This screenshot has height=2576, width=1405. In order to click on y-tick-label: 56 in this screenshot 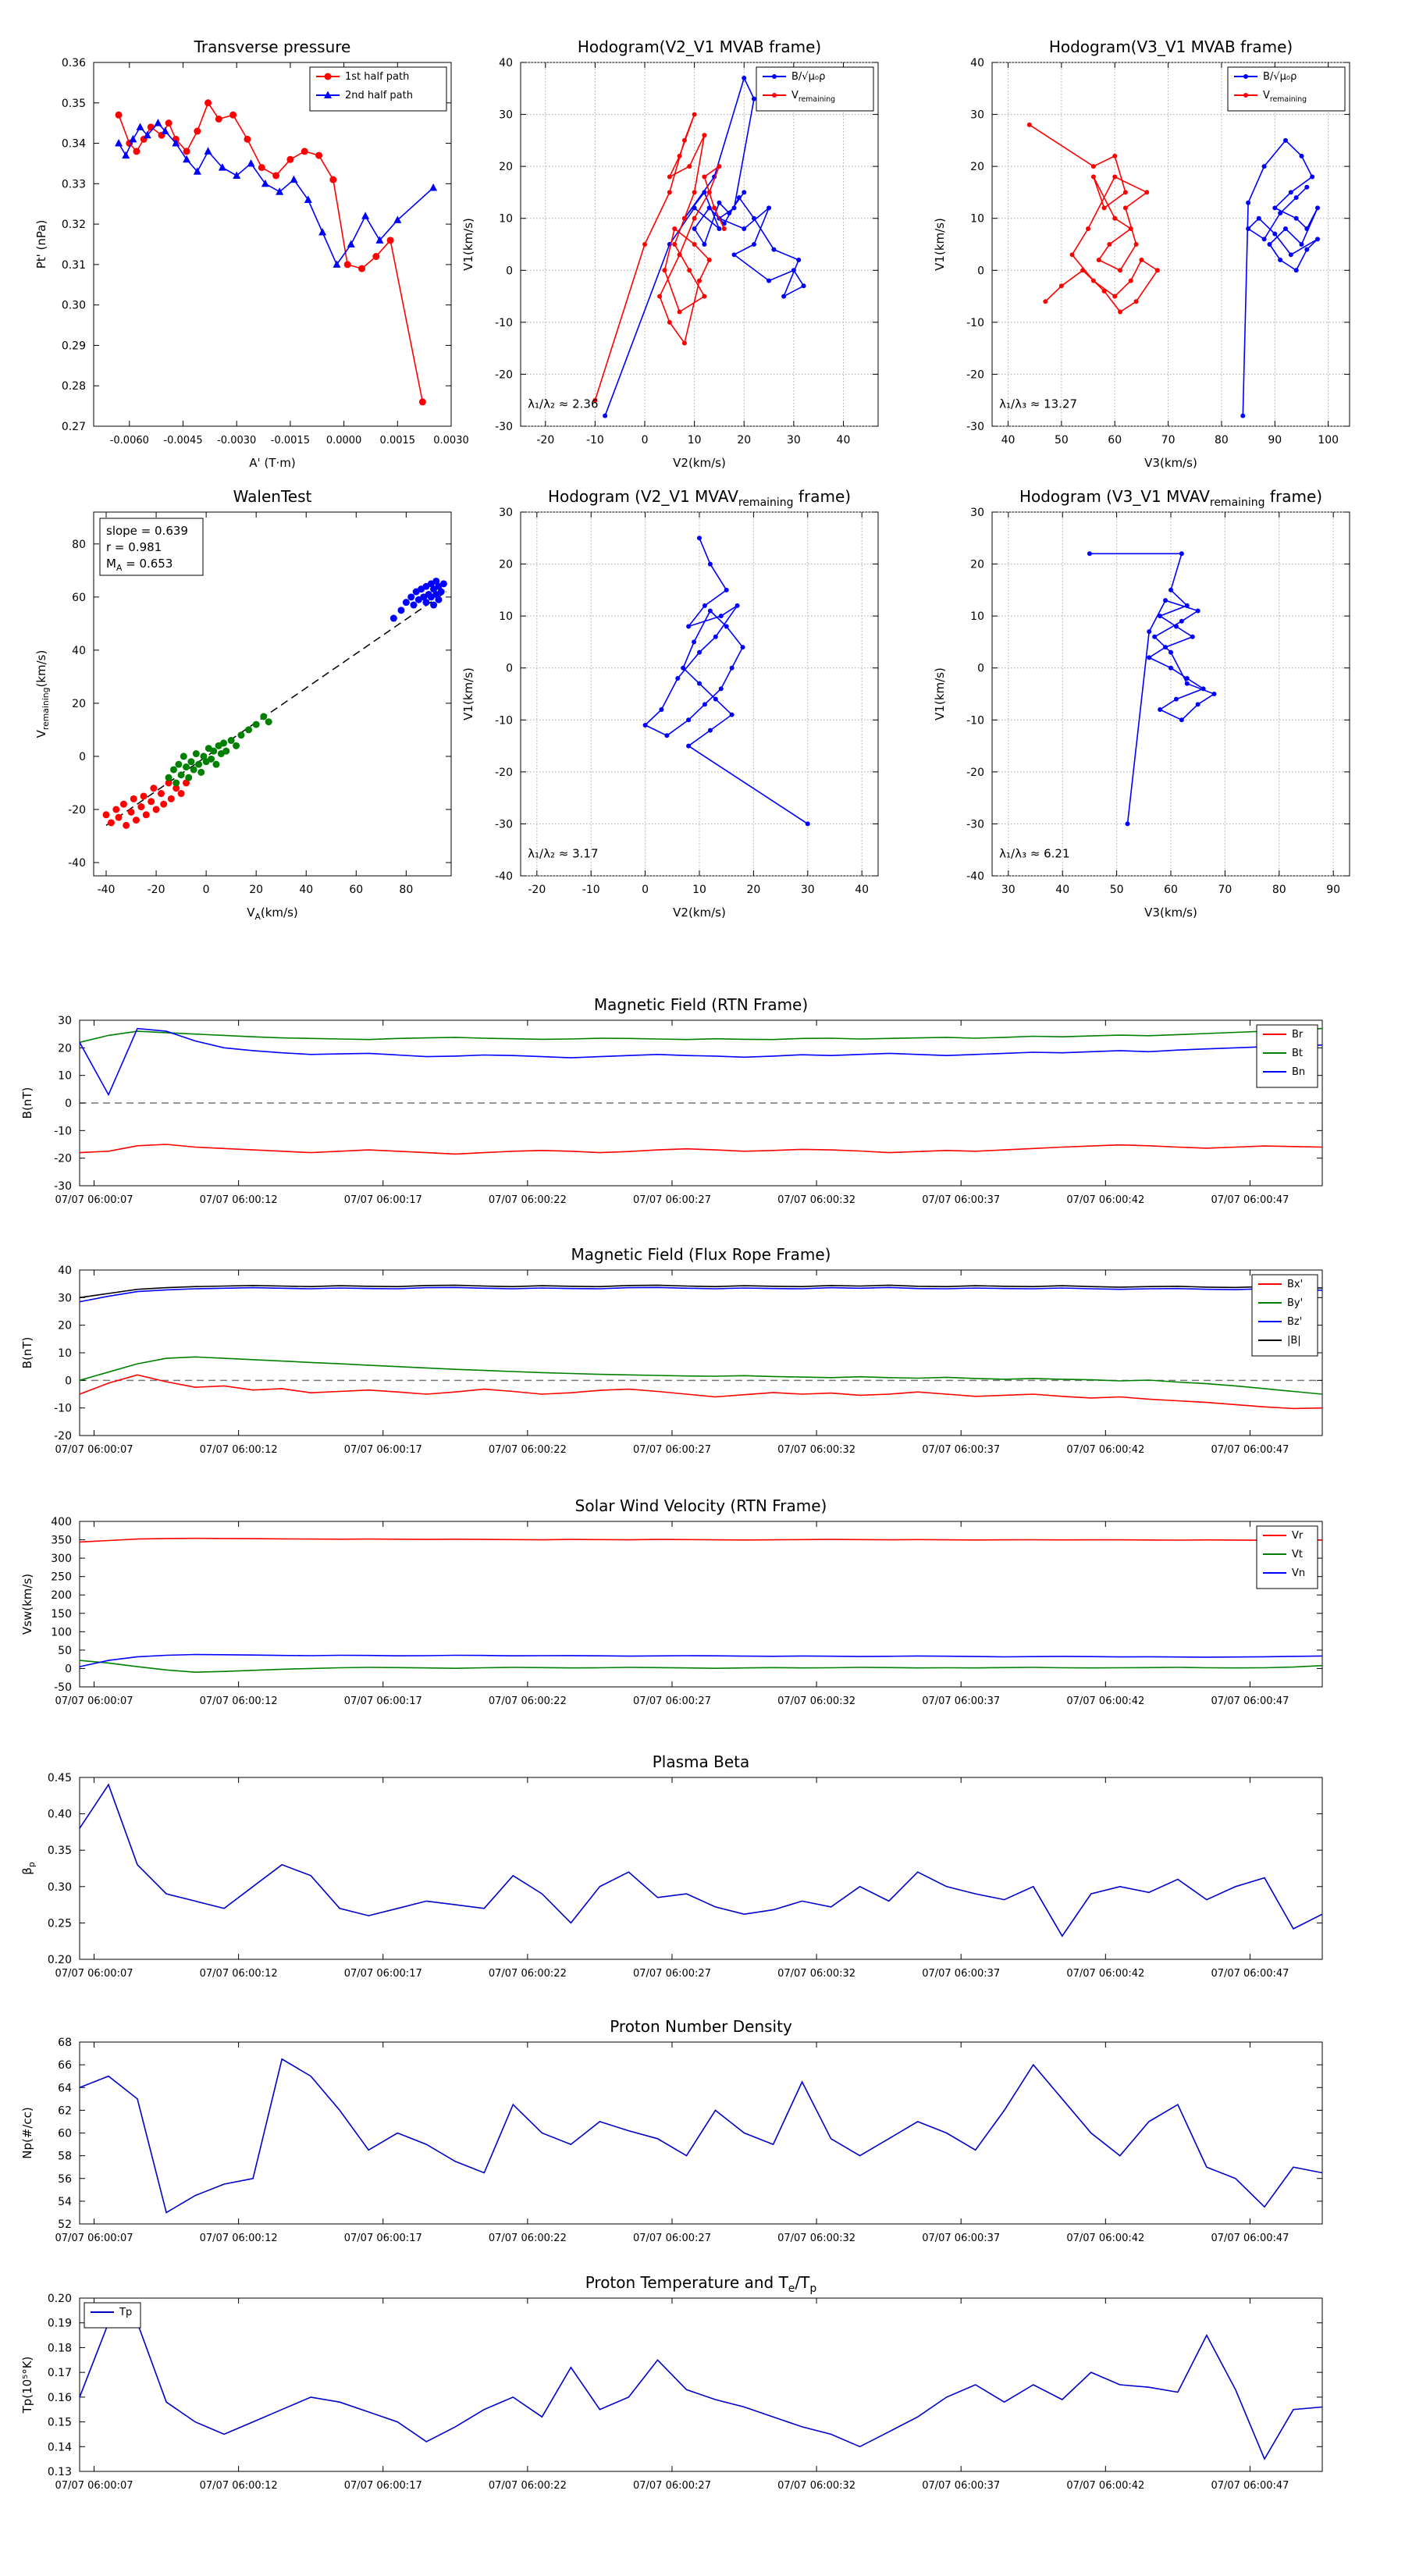, I will do `click(65, 2179)`.